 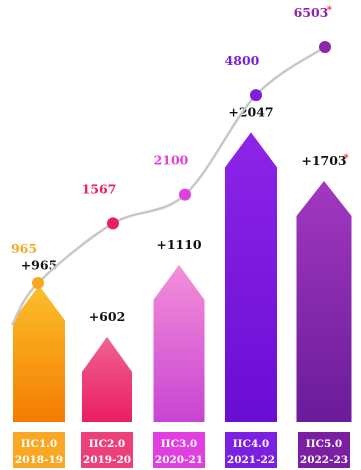 What do you see at coordinates (107, 444) in the screenshot?
I see `category-label-line1: IIC2.0` at bounding box center [107, 444].